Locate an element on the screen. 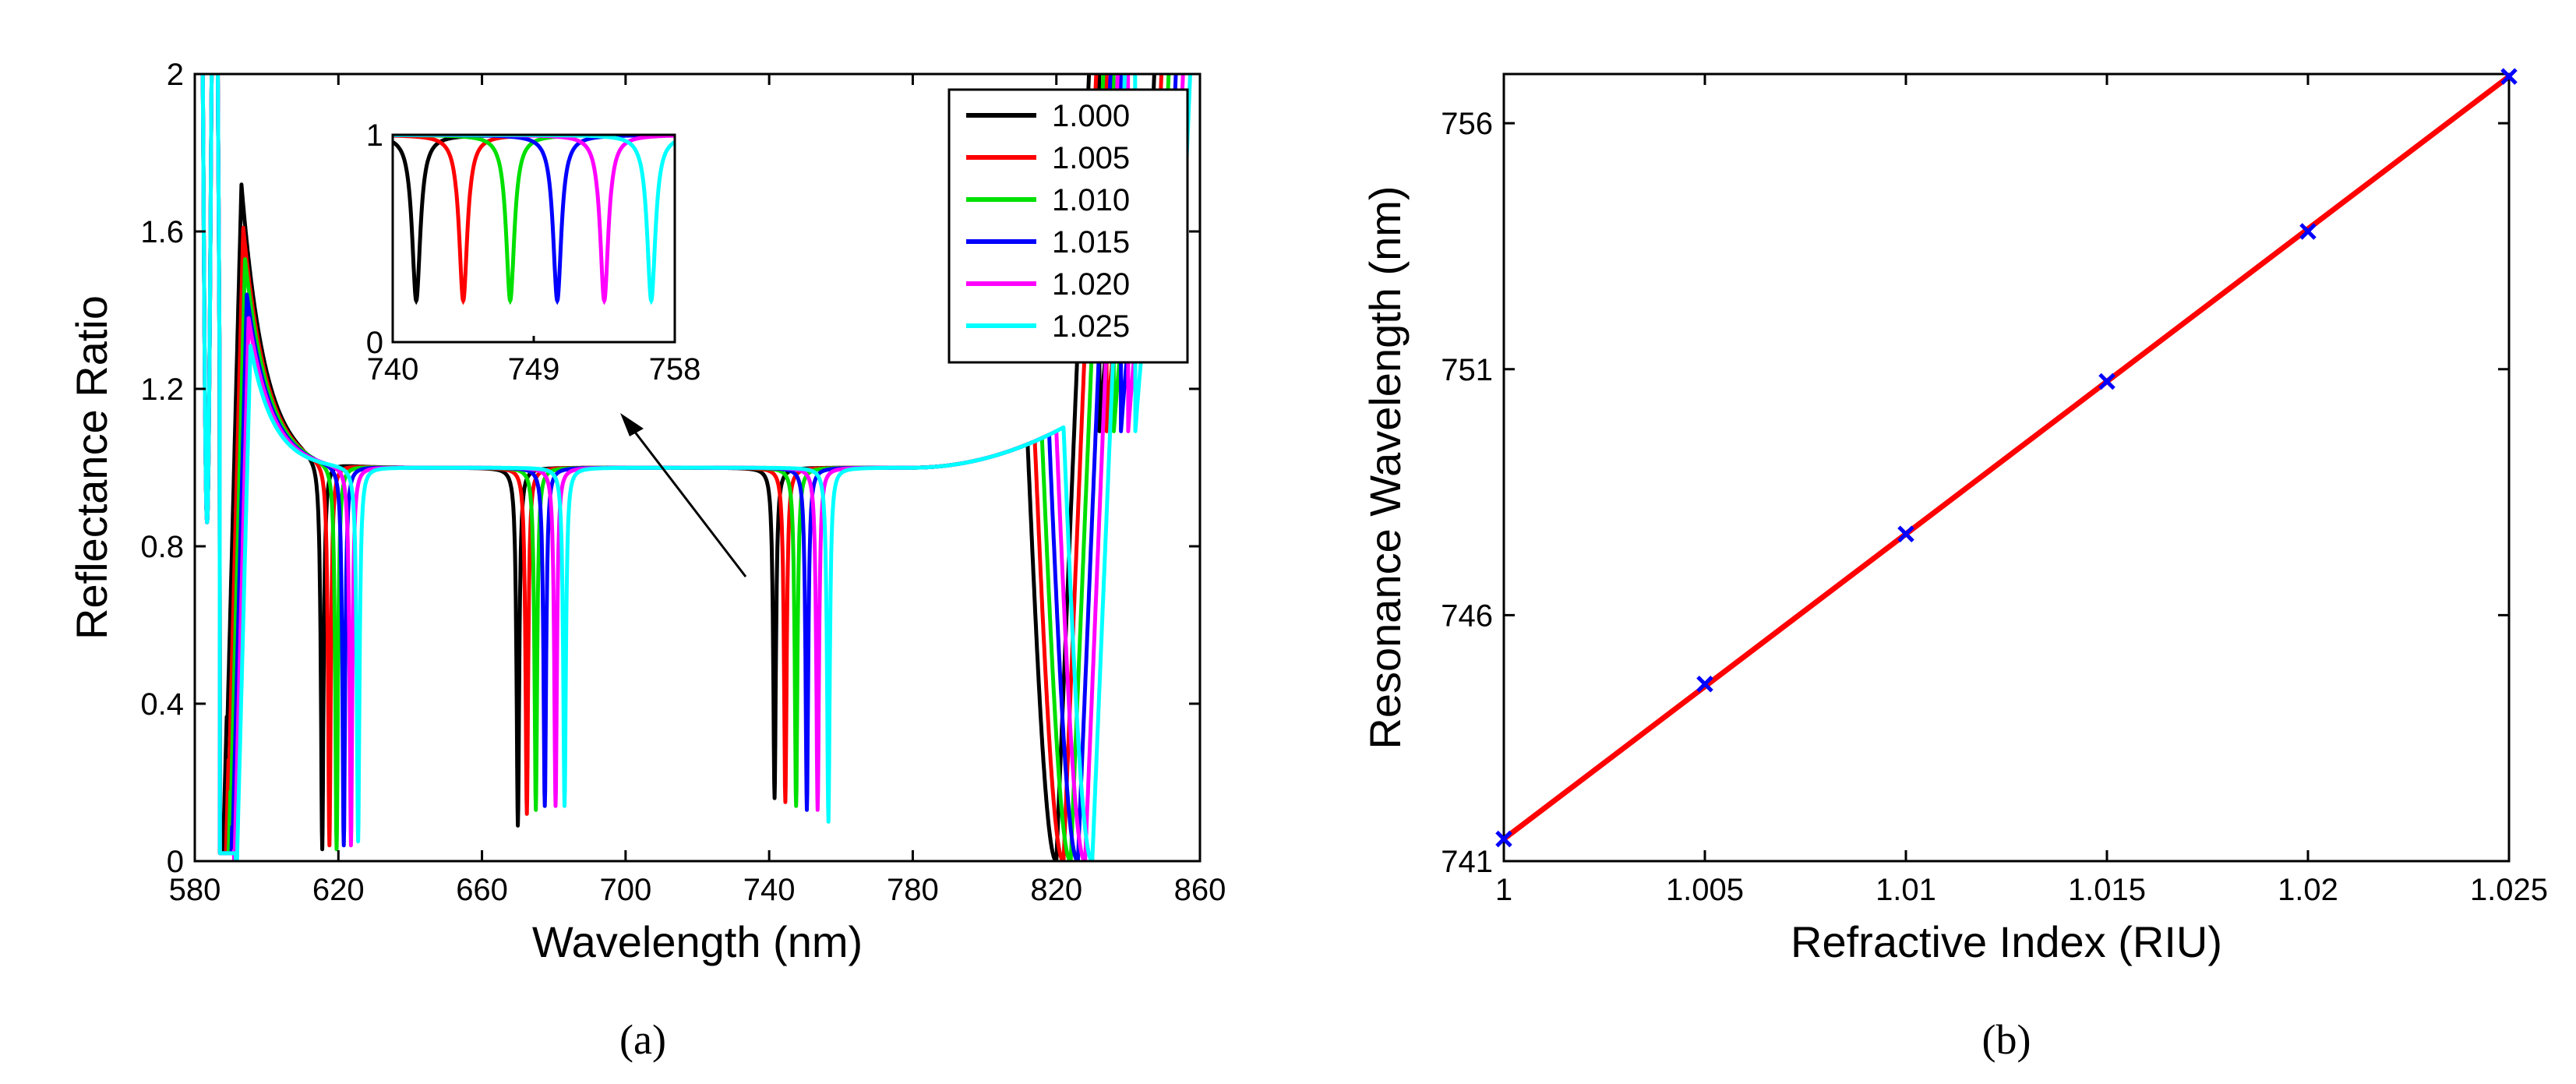  legend-box is located at coordinates (1068, 226).